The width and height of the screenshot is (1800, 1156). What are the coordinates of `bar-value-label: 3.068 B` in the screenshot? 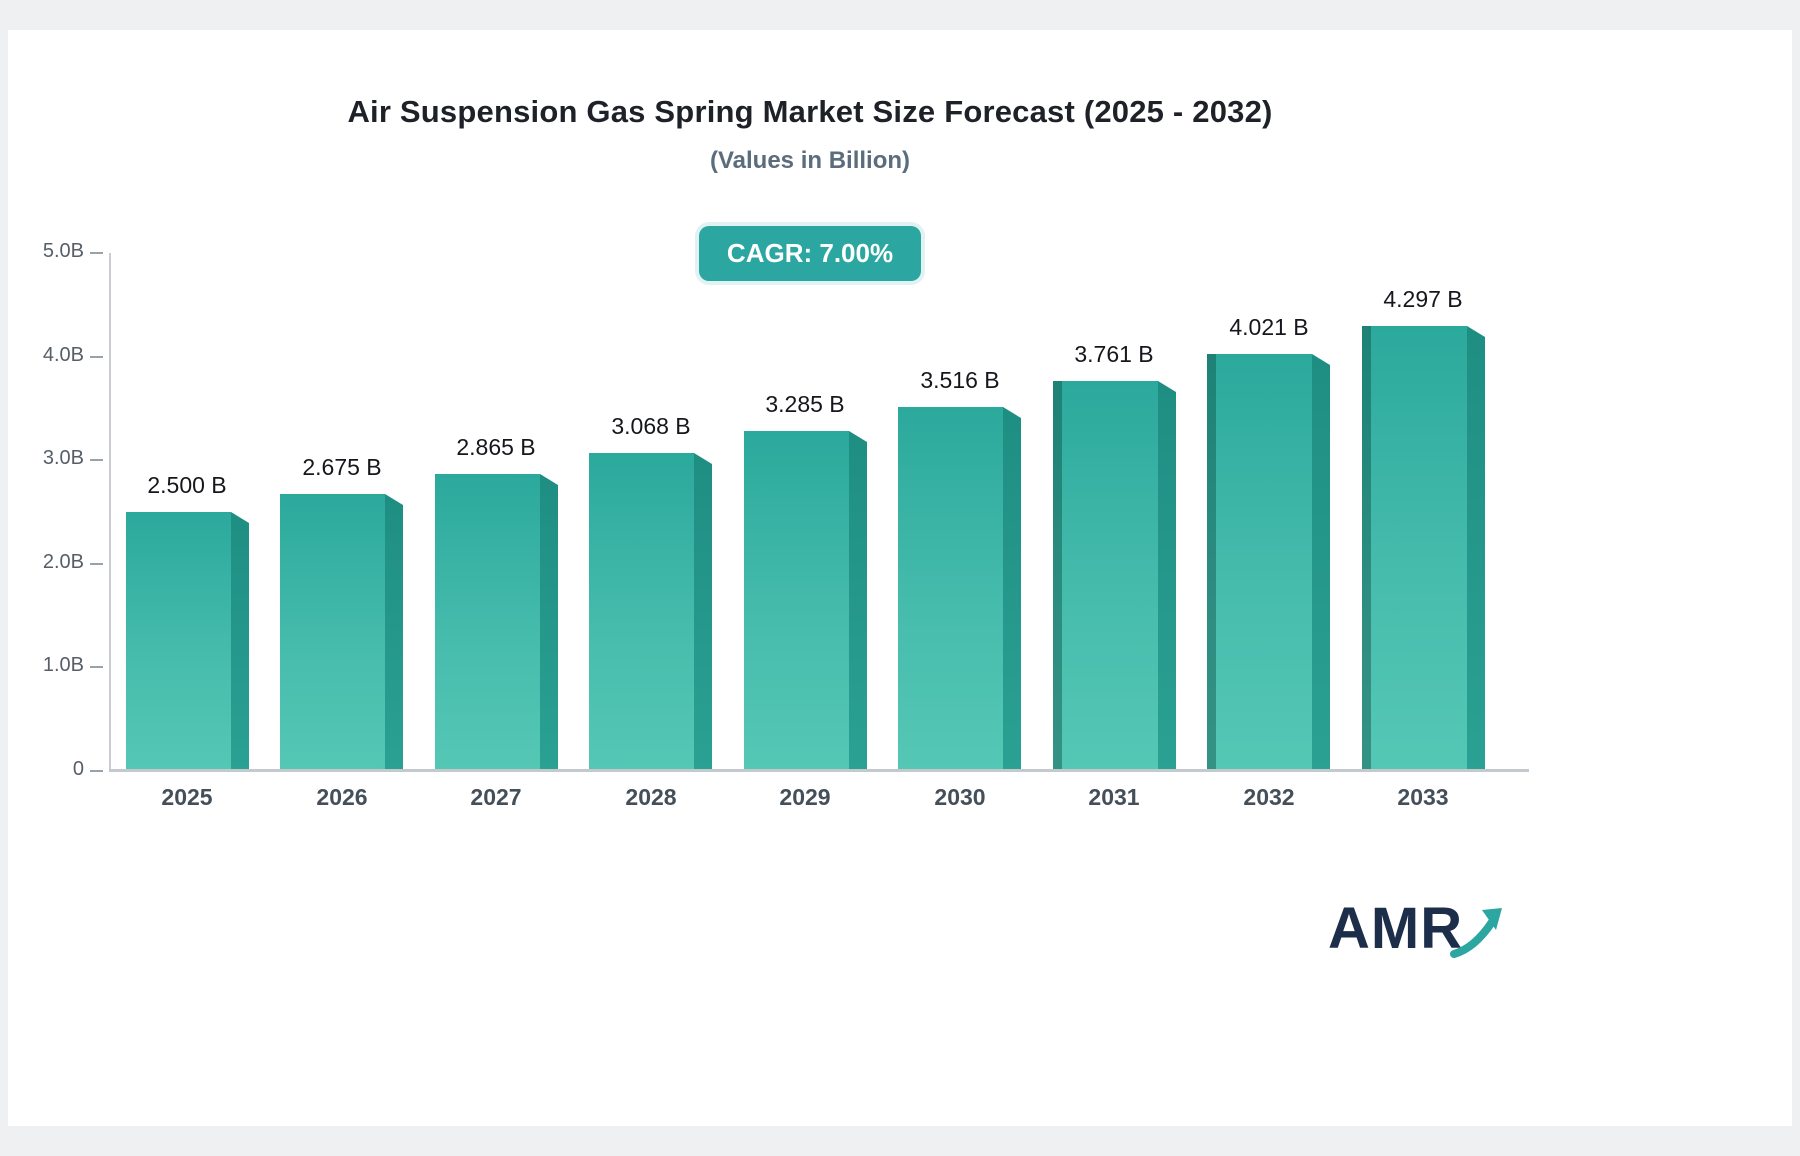 It's located at (651, 426).